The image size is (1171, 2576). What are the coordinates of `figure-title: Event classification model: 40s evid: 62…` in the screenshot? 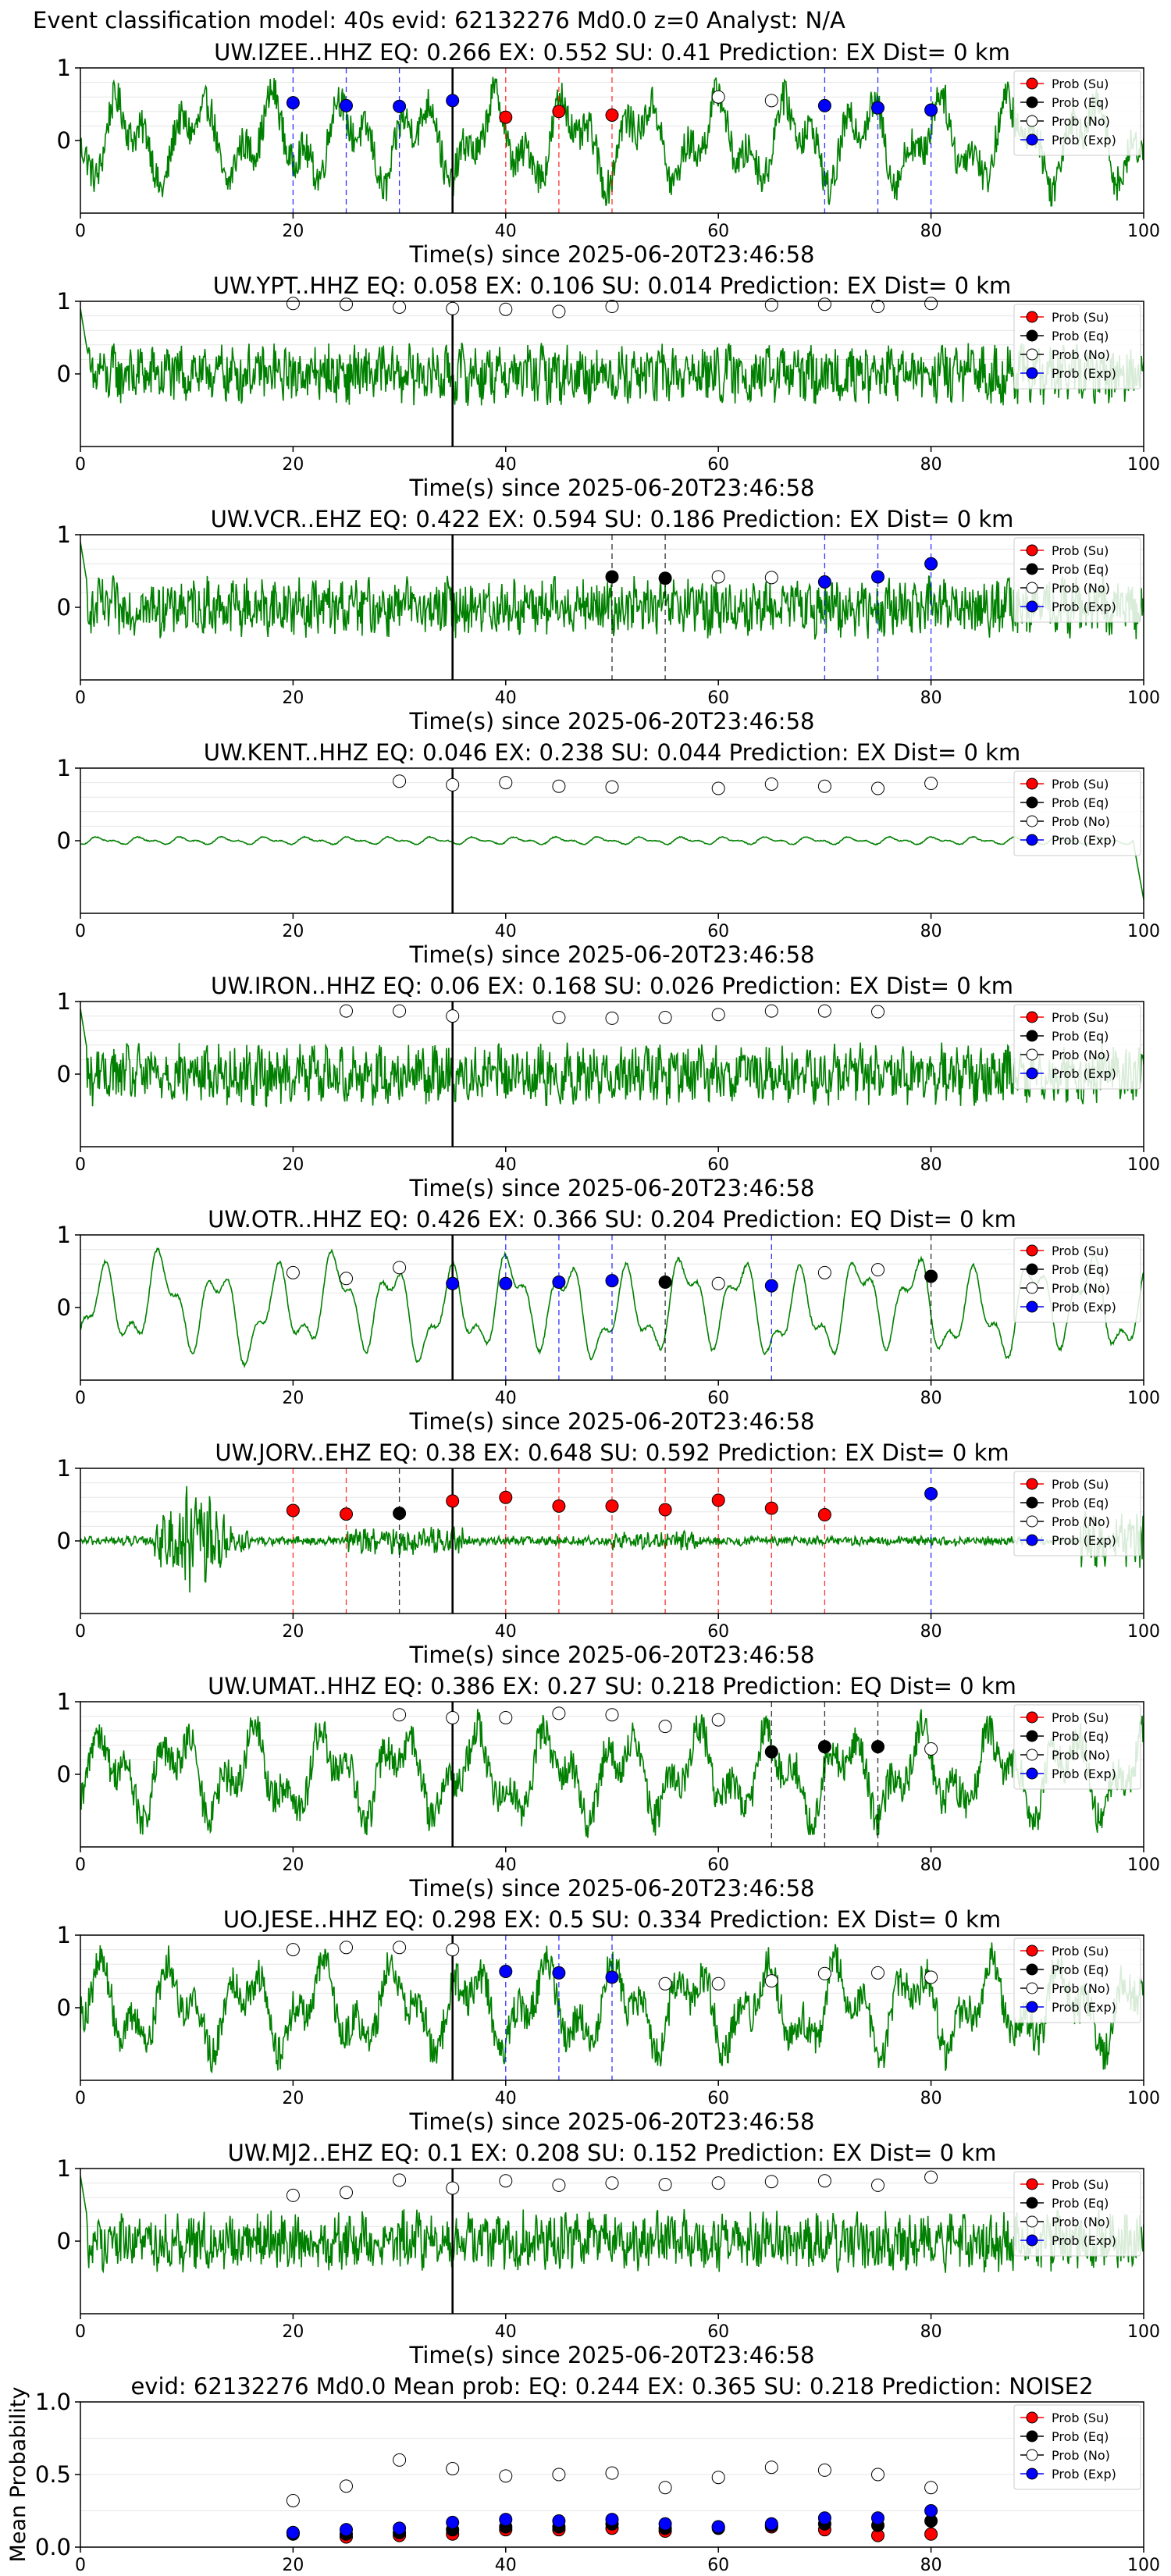 It's located at (439, 20).